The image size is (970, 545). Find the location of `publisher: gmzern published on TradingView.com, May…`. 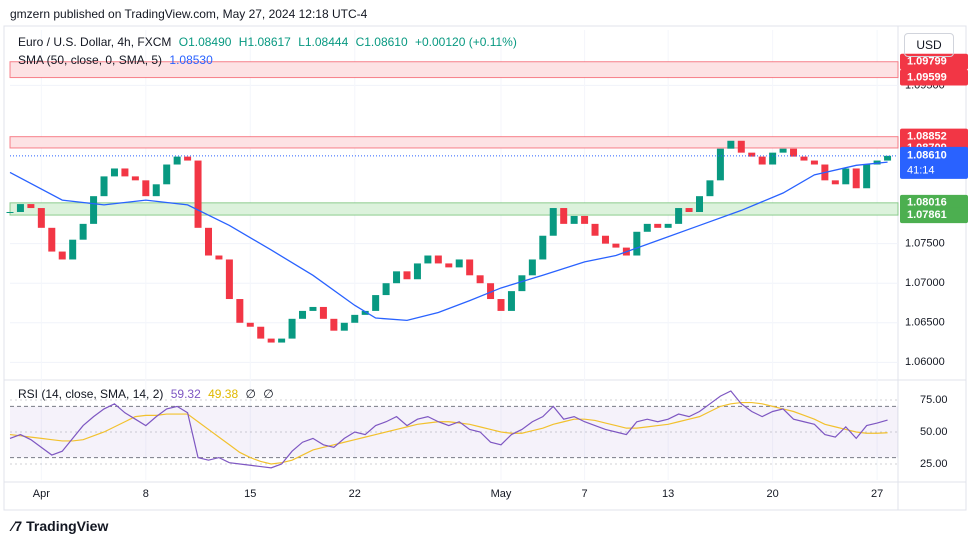

publisher: gmzern published on TradingView.com, May… is located at coordinates (189, 14).